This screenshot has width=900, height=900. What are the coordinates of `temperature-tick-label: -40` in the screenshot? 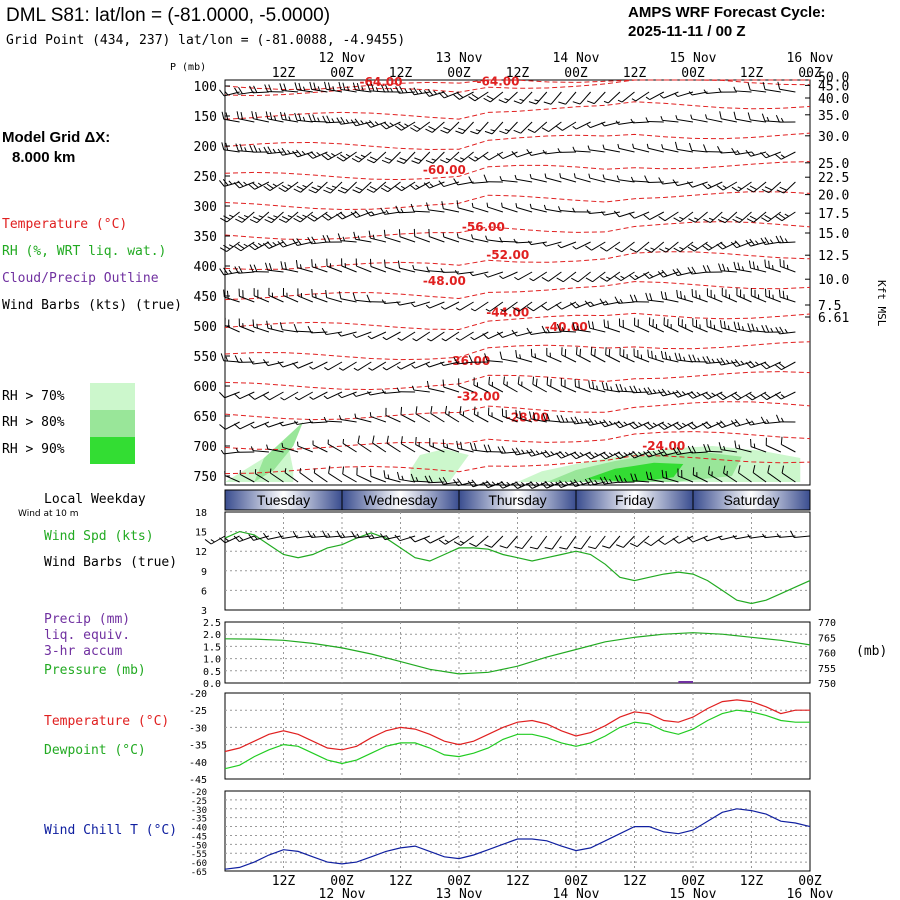 It's located at (198, 763).